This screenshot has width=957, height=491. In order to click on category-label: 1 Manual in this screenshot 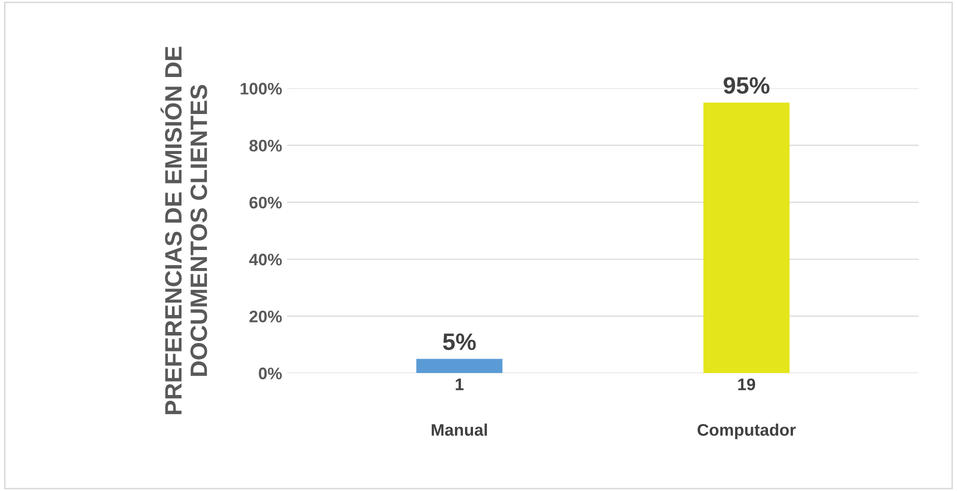, I will do `click(459, 407)`.